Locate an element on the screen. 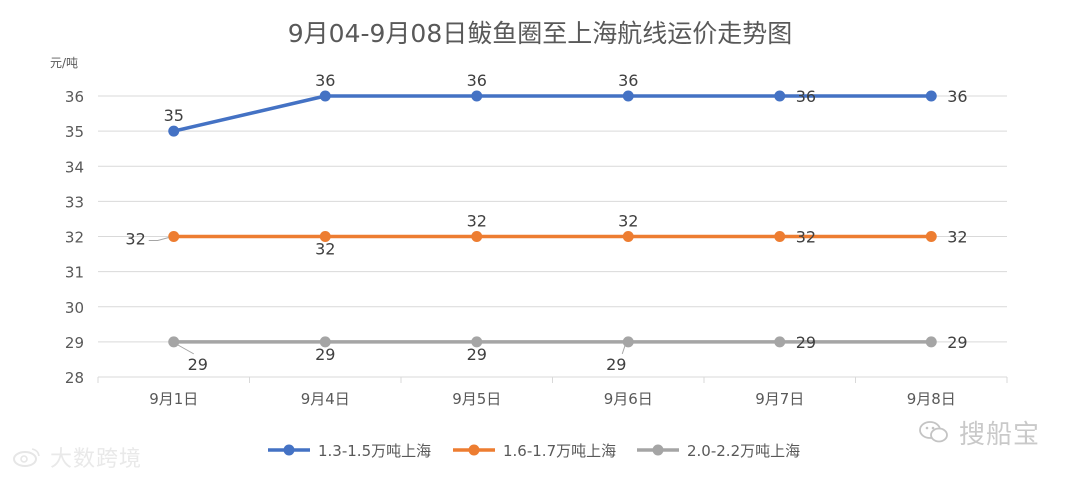  series-line is located at coordinates (552, 113).